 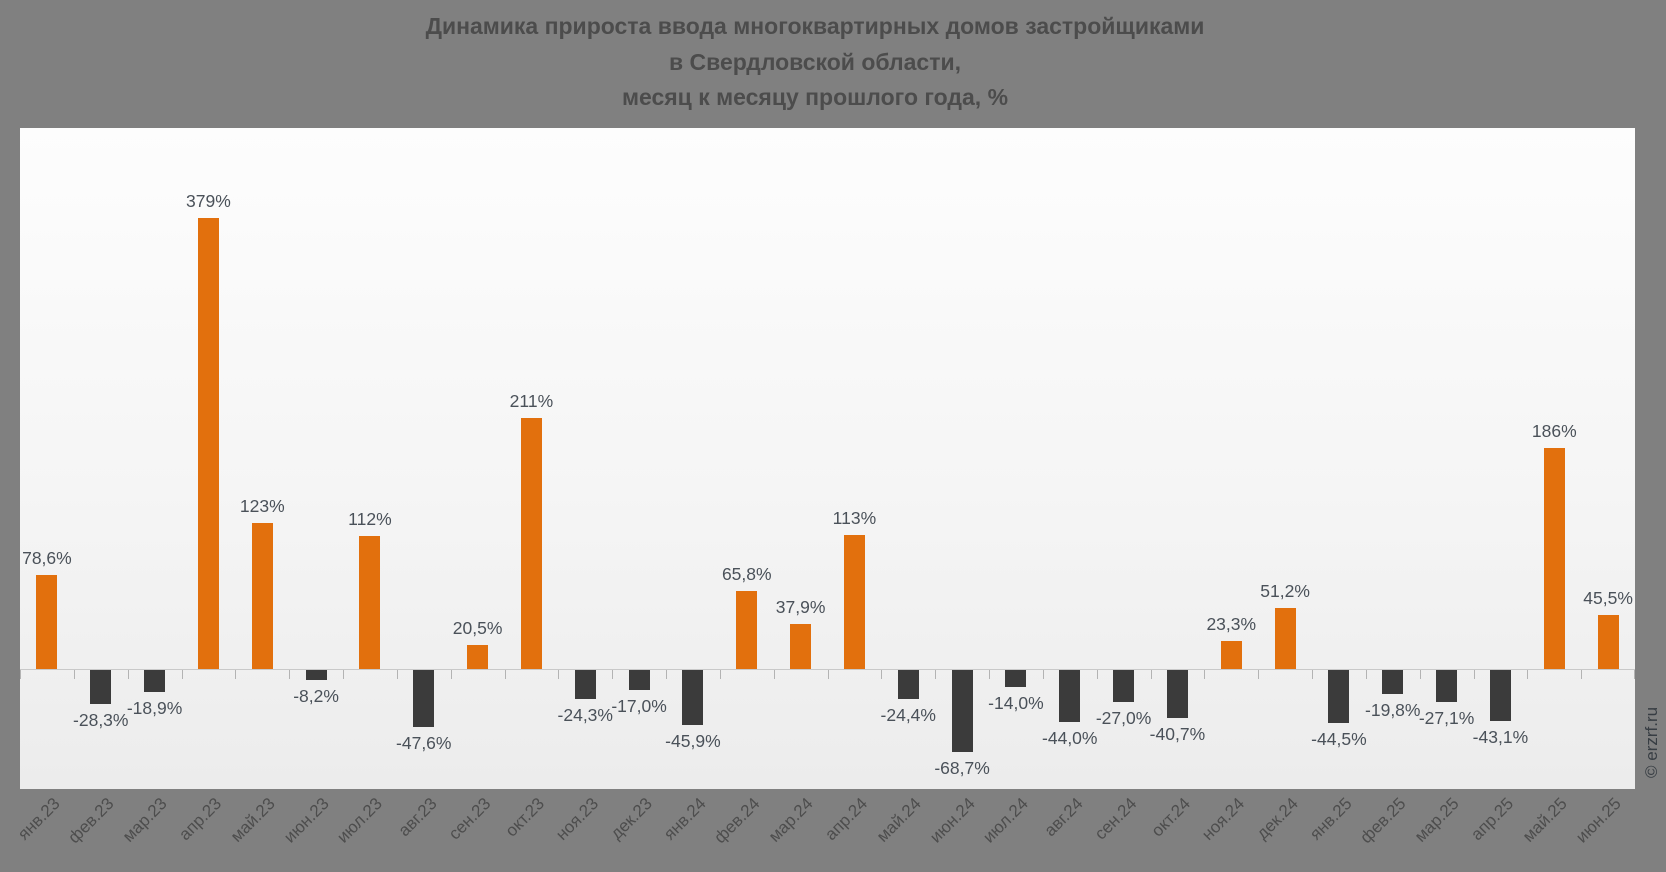 I want to click on value-label-окт.23: 211%, so click(x=531, y=400).